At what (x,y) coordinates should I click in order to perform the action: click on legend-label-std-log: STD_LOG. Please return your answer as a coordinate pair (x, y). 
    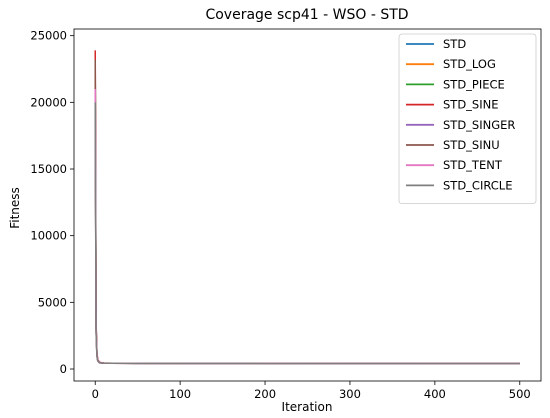
    Looking at the image, I should click on (469, 64).